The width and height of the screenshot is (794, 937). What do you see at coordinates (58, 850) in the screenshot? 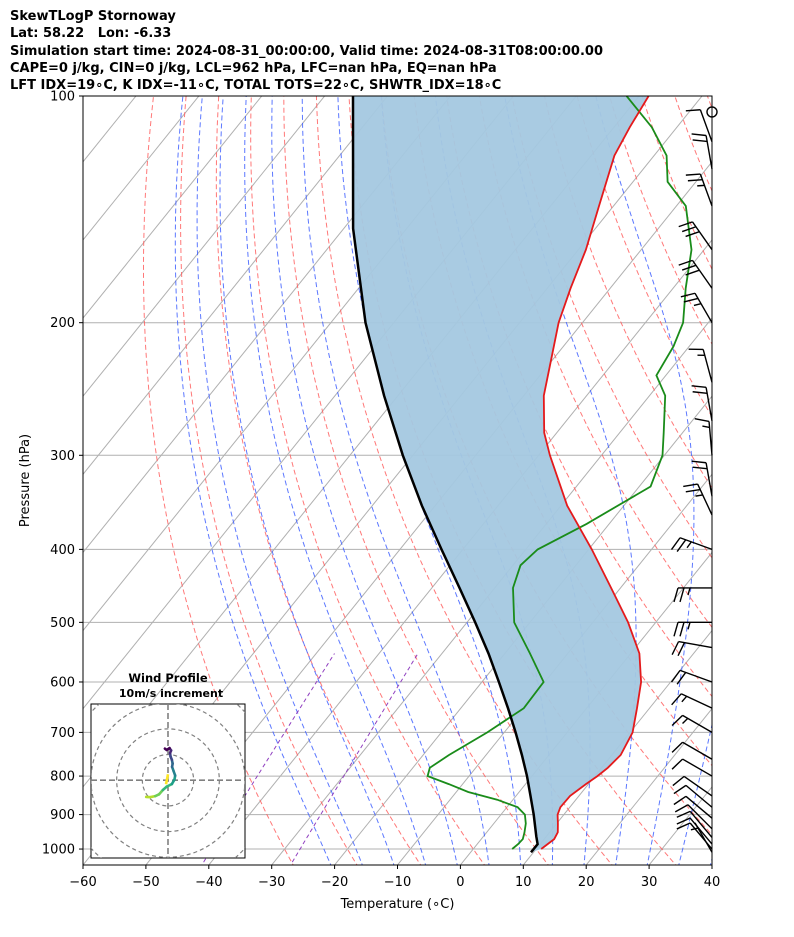
I see `y-tick-label: 1000` at bounding box center [58, 850].